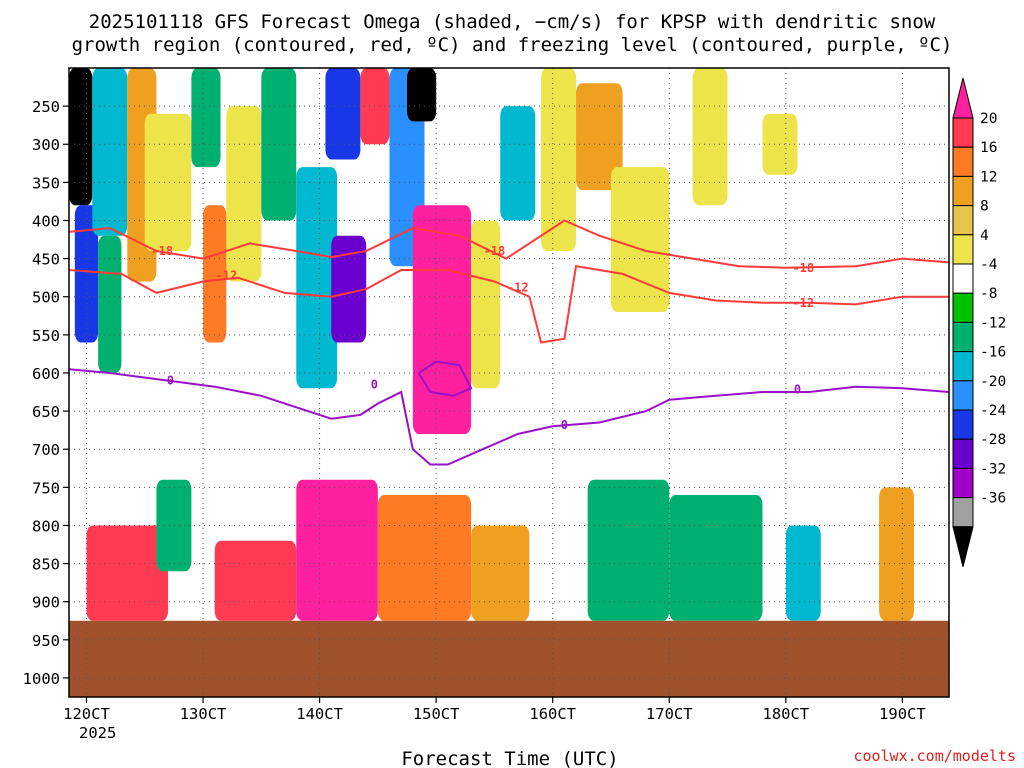  Describe the element at coordinates (494, 710) in the screenshot. I see `x-axis: 120CT 130CT 140CT 150CT 160CT 170CT 180CT 190CT` at that location.